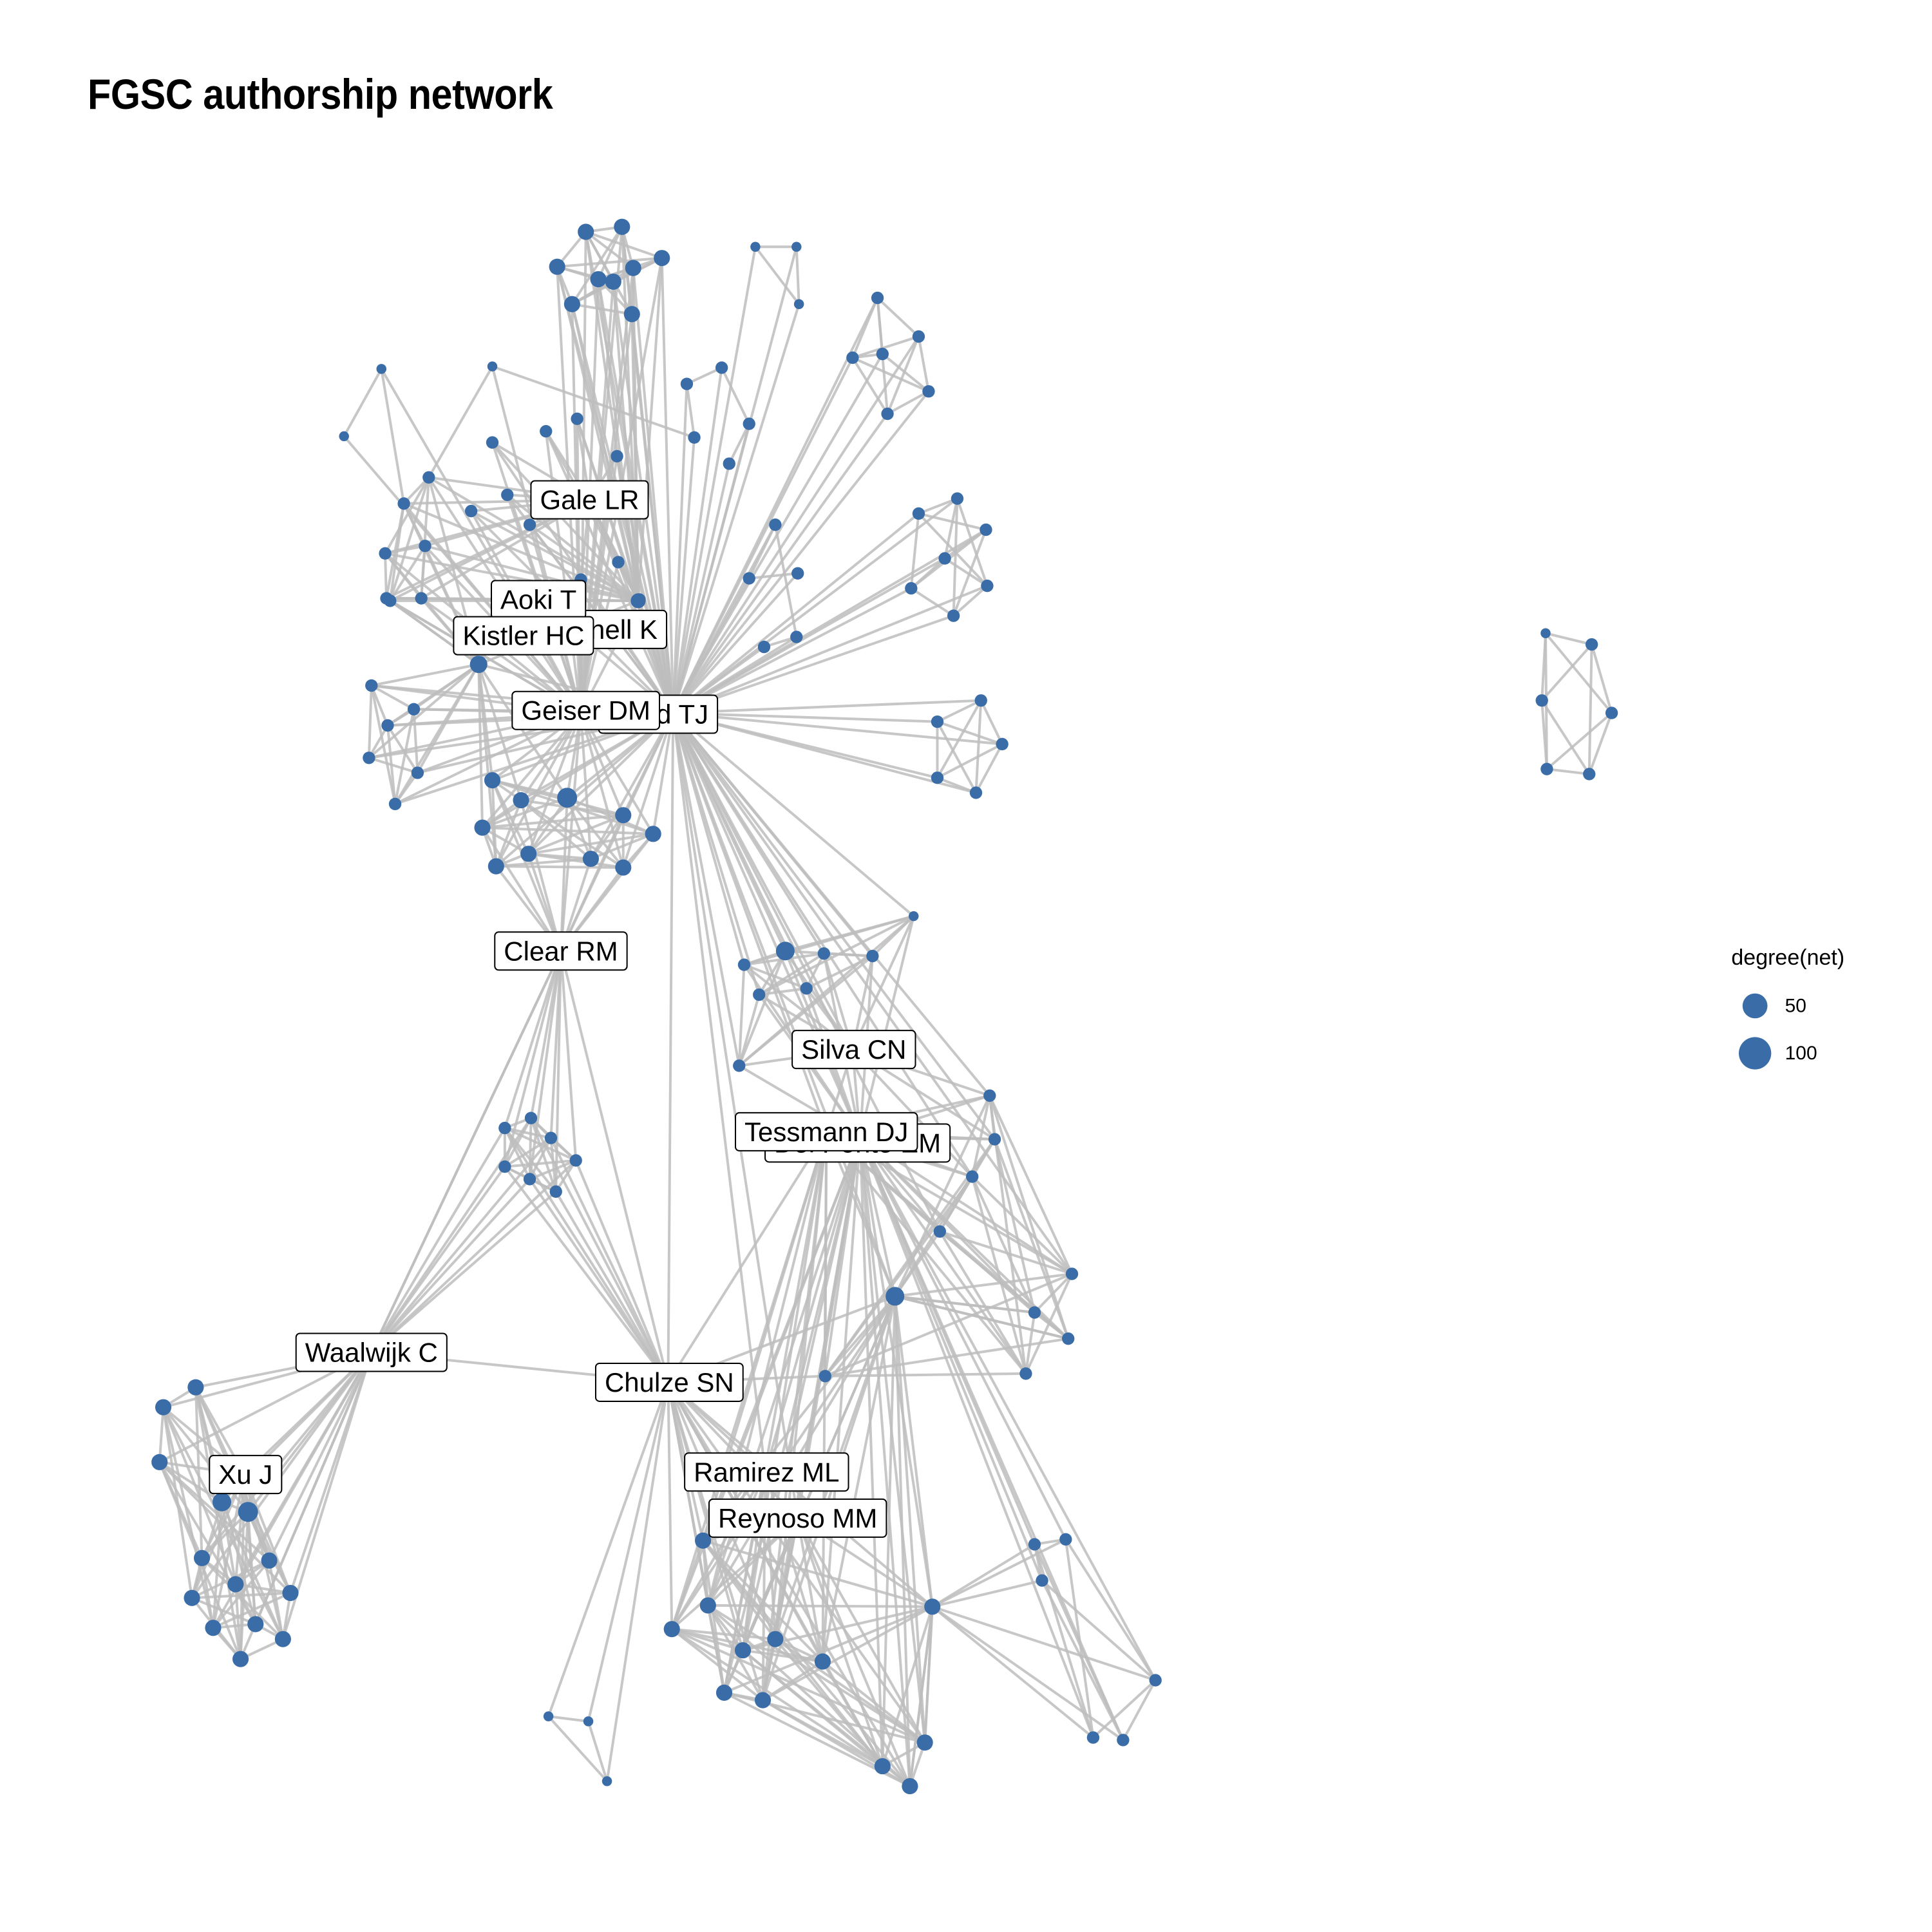 This screenshot has height=1932, width=1932. I want to click on node-label-text: Tessmann DJ, so click(826, 1132).